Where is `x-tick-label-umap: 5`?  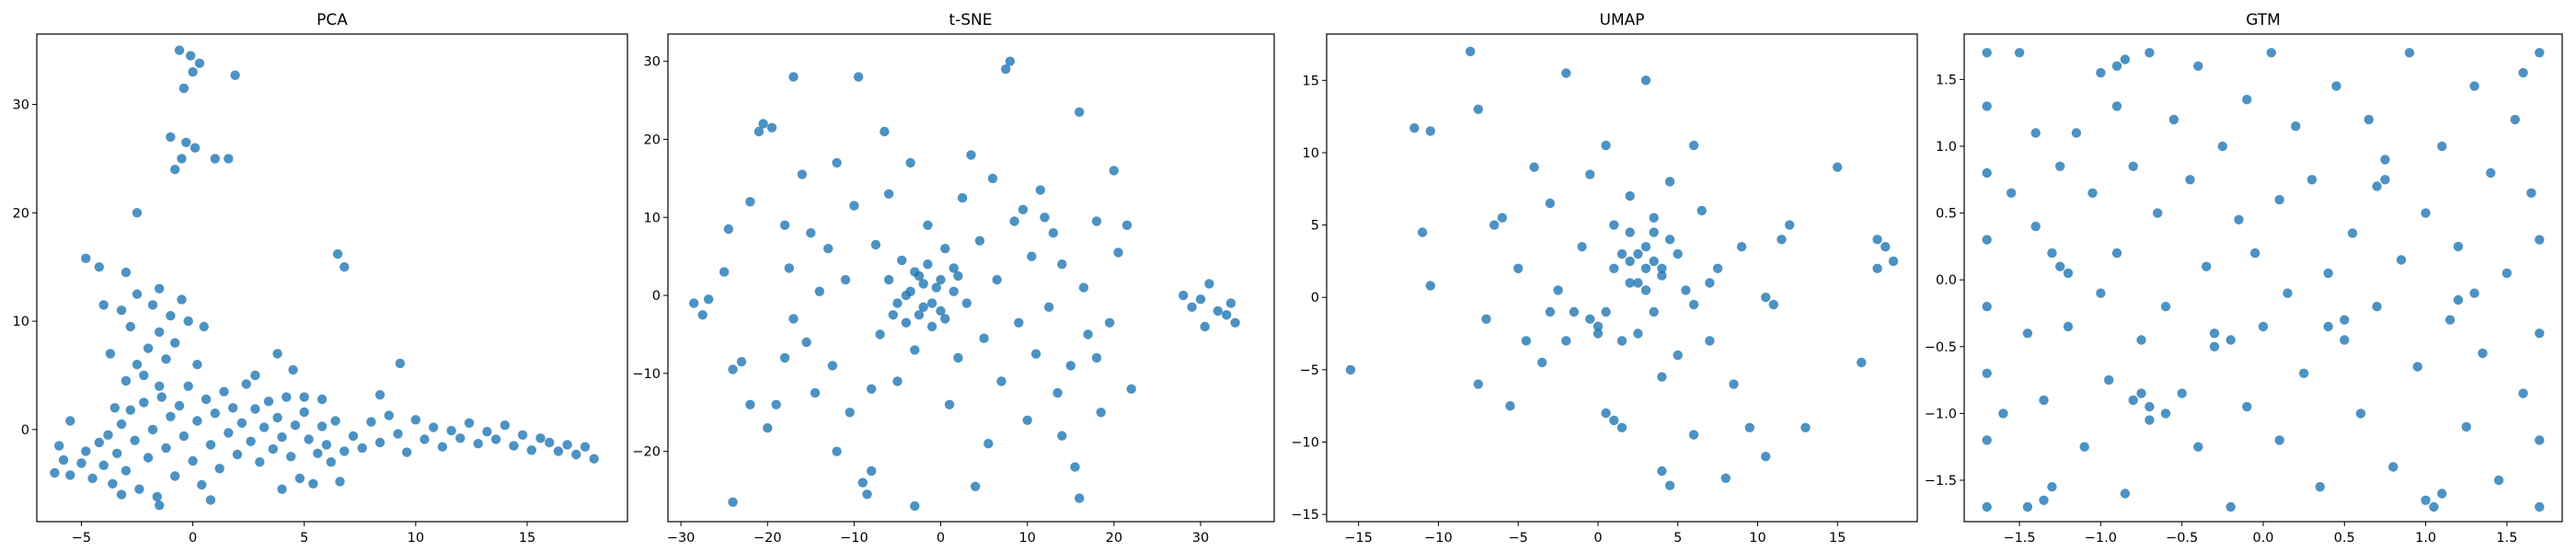 x-tick-label-umap: 5 is located at coordinates (1677, 538).